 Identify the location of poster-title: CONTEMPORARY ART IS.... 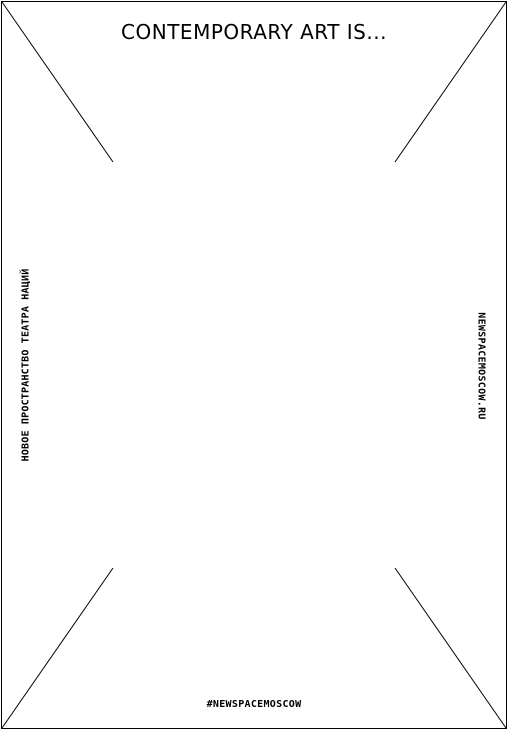
(254, 32).